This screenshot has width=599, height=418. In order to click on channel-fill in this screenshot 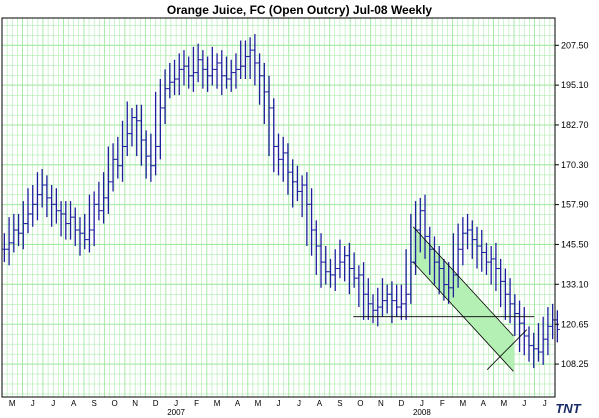, I will do `click(463, 299)`.